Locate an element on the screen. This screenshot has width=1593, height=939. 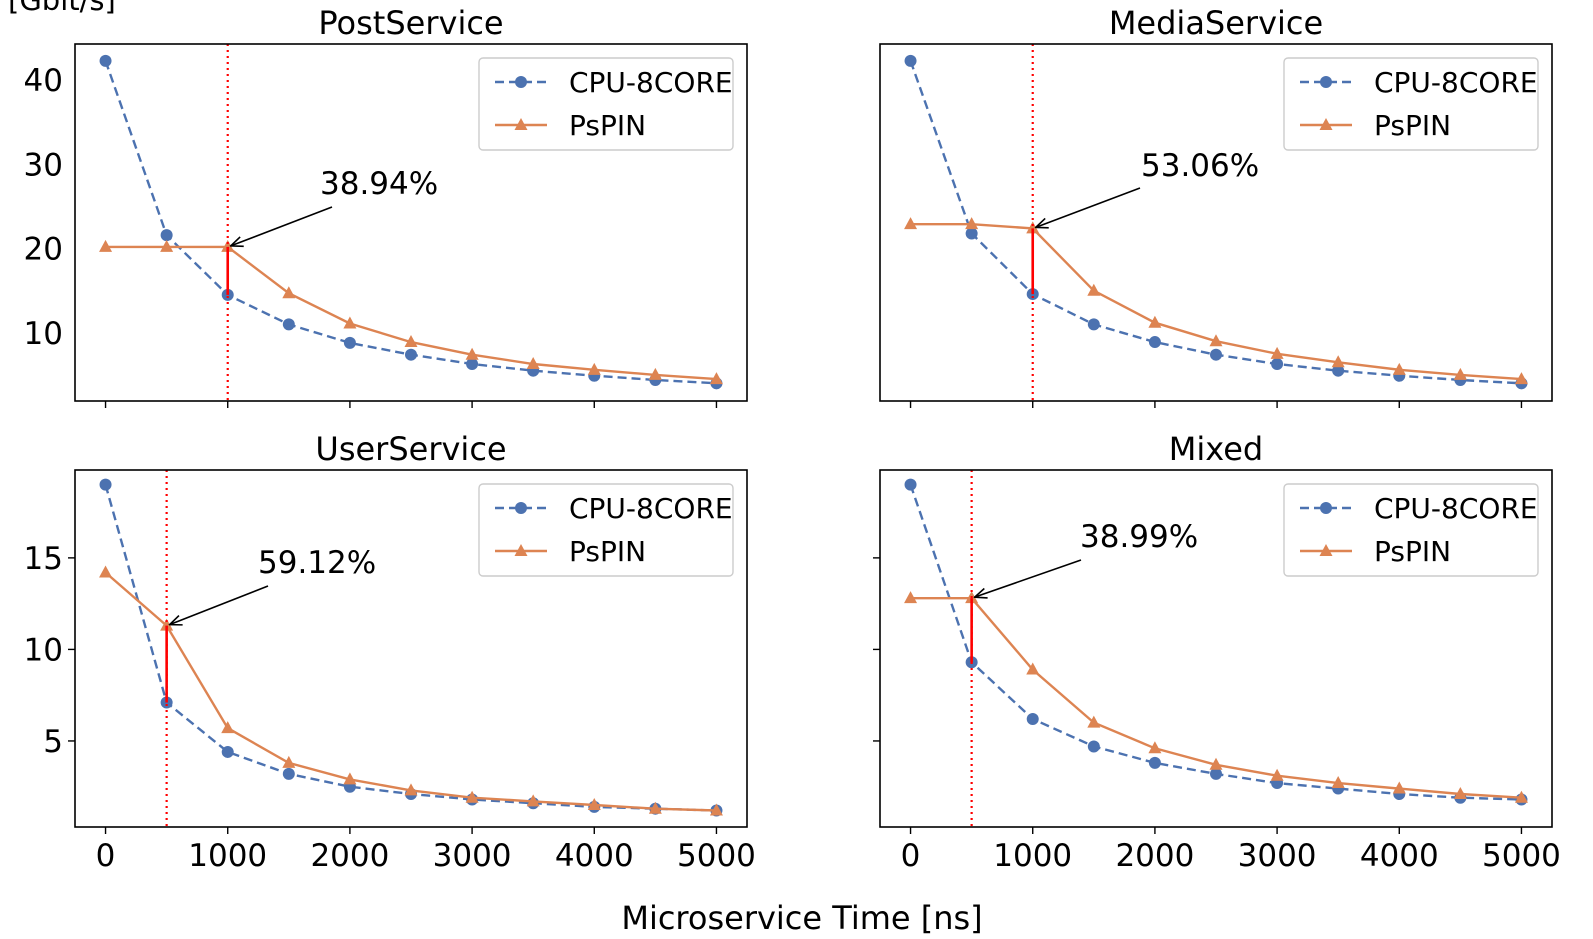
series-line-pspin is located at coordinates (410, 691).